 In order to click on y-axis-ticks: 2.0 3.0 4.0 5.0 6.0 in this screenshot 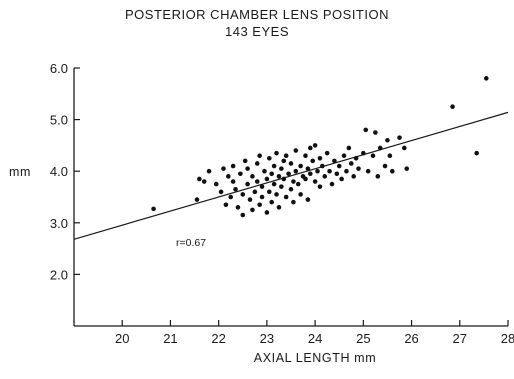, I will do `click(65, 171)`.